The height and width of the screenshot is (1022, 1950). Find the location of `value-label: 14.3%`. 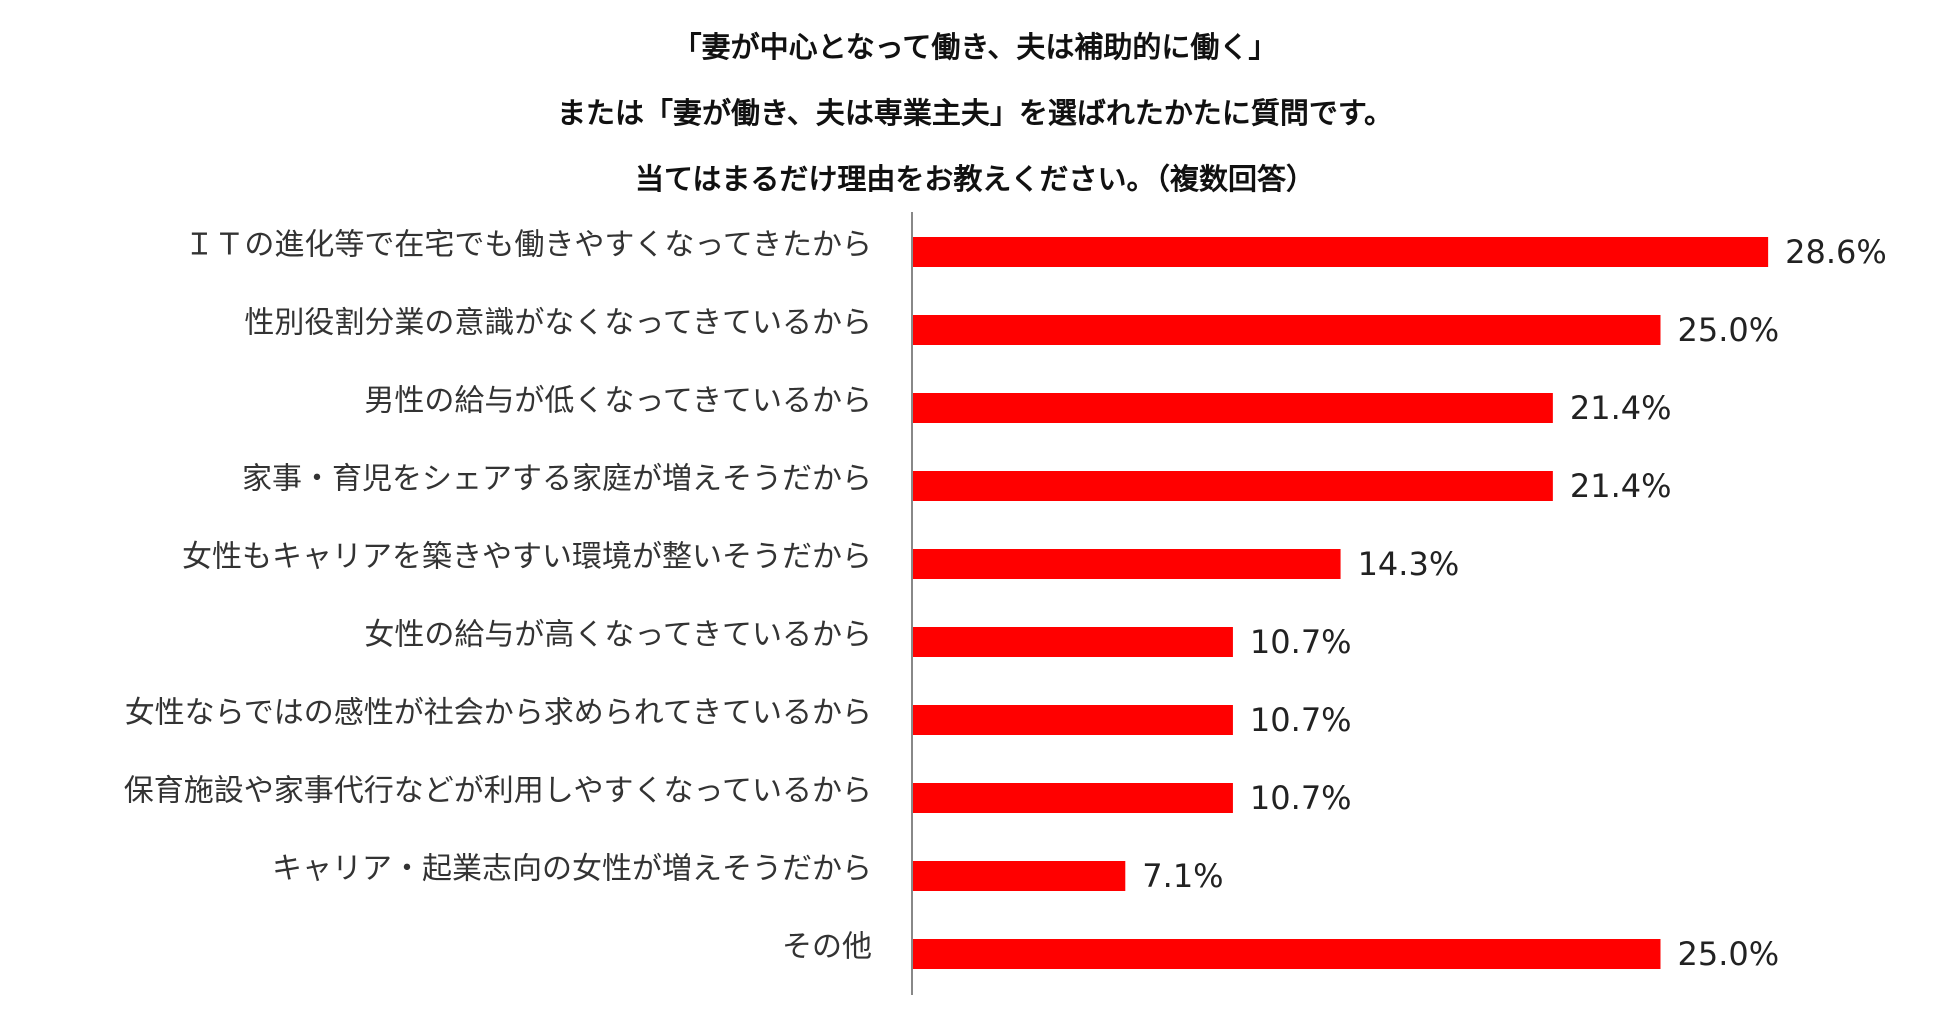

value-label: 14.3% is located at coordinates (1409, 564).